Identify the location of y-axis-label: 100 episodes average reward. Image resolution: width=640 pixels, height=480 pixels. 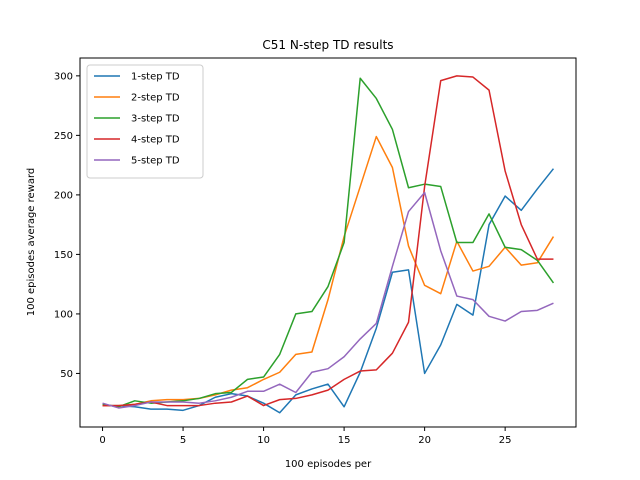
(31, 242).